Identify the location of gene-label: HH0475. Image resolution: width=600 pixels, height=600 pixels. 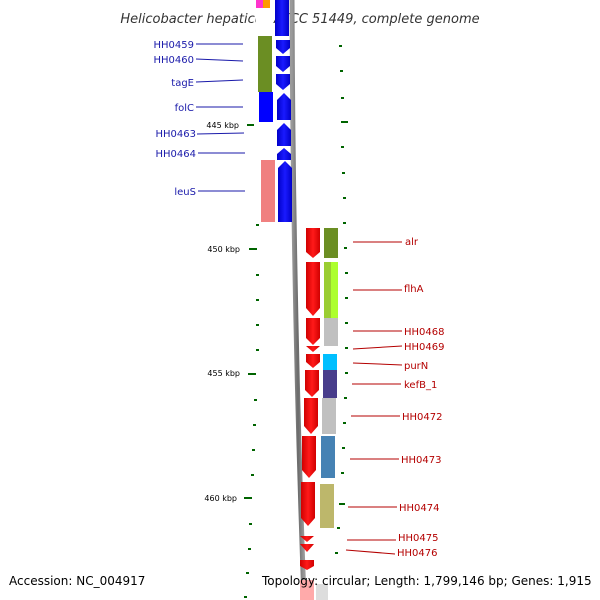
(418, 538).